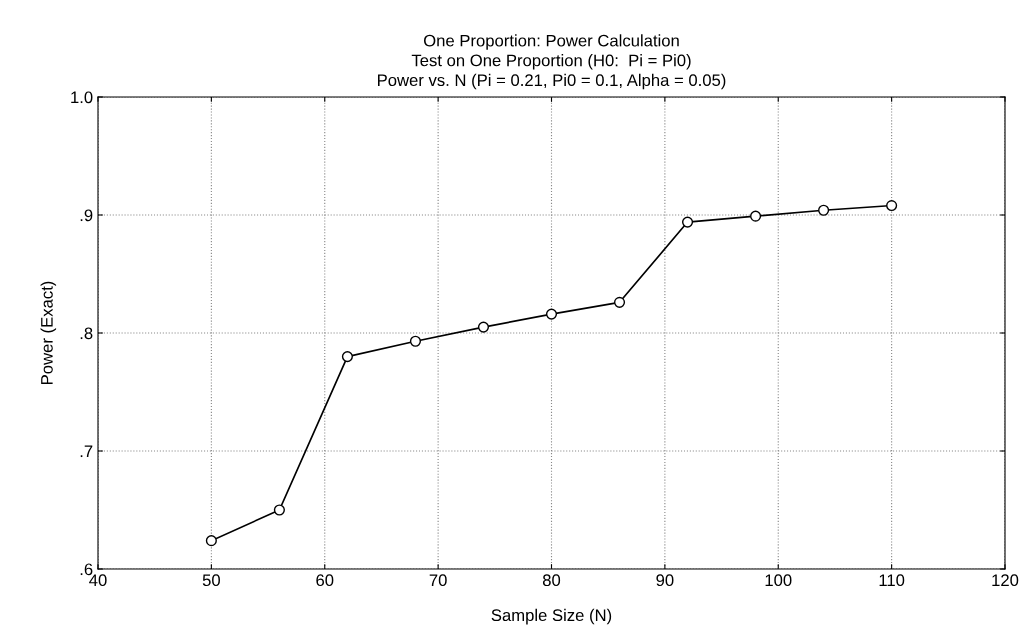  I want to click on y-axis-title: Power (Exact), so click(48, 332).